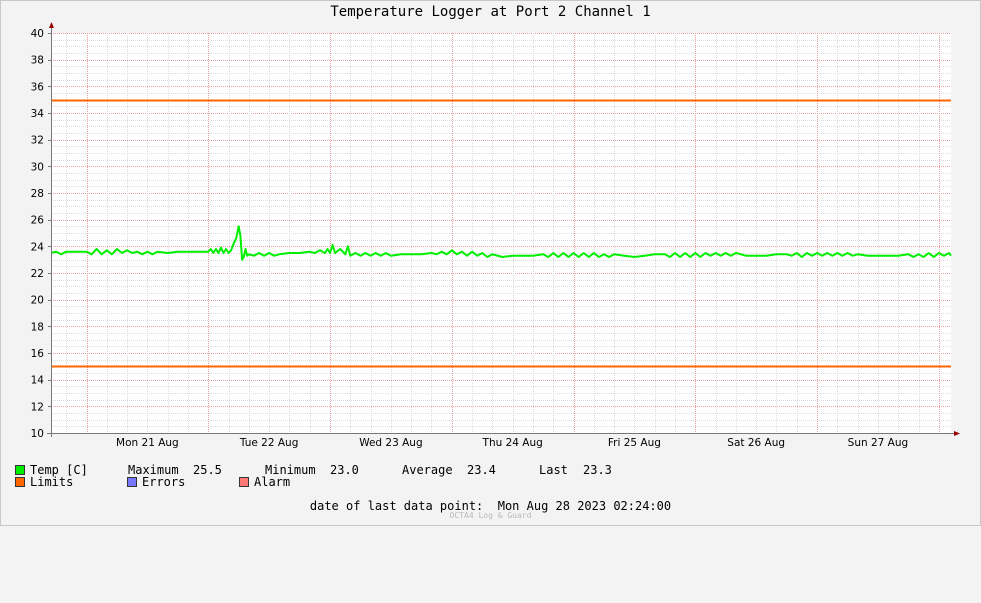  What do you see at coordinates (52, 482) in the screenshot?
I see `legend-limits-label: Limits` at bounding box center [52, 482].